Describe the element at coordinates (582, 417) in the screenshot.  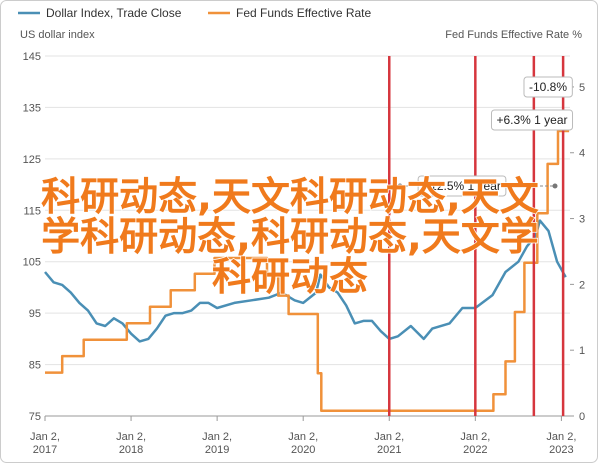
I see `y2-tick-label: 0` at that location.